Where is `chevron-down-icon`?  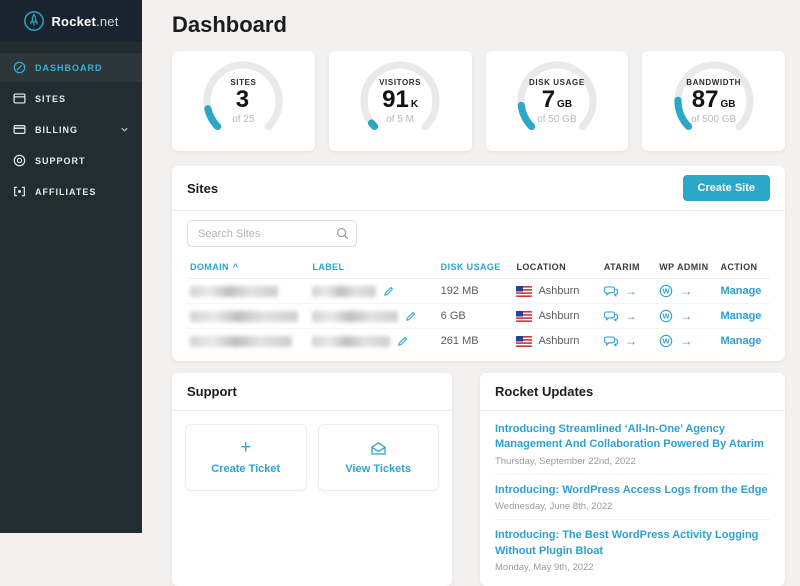 chevron-down-icon is located at coordinates (124, 129).